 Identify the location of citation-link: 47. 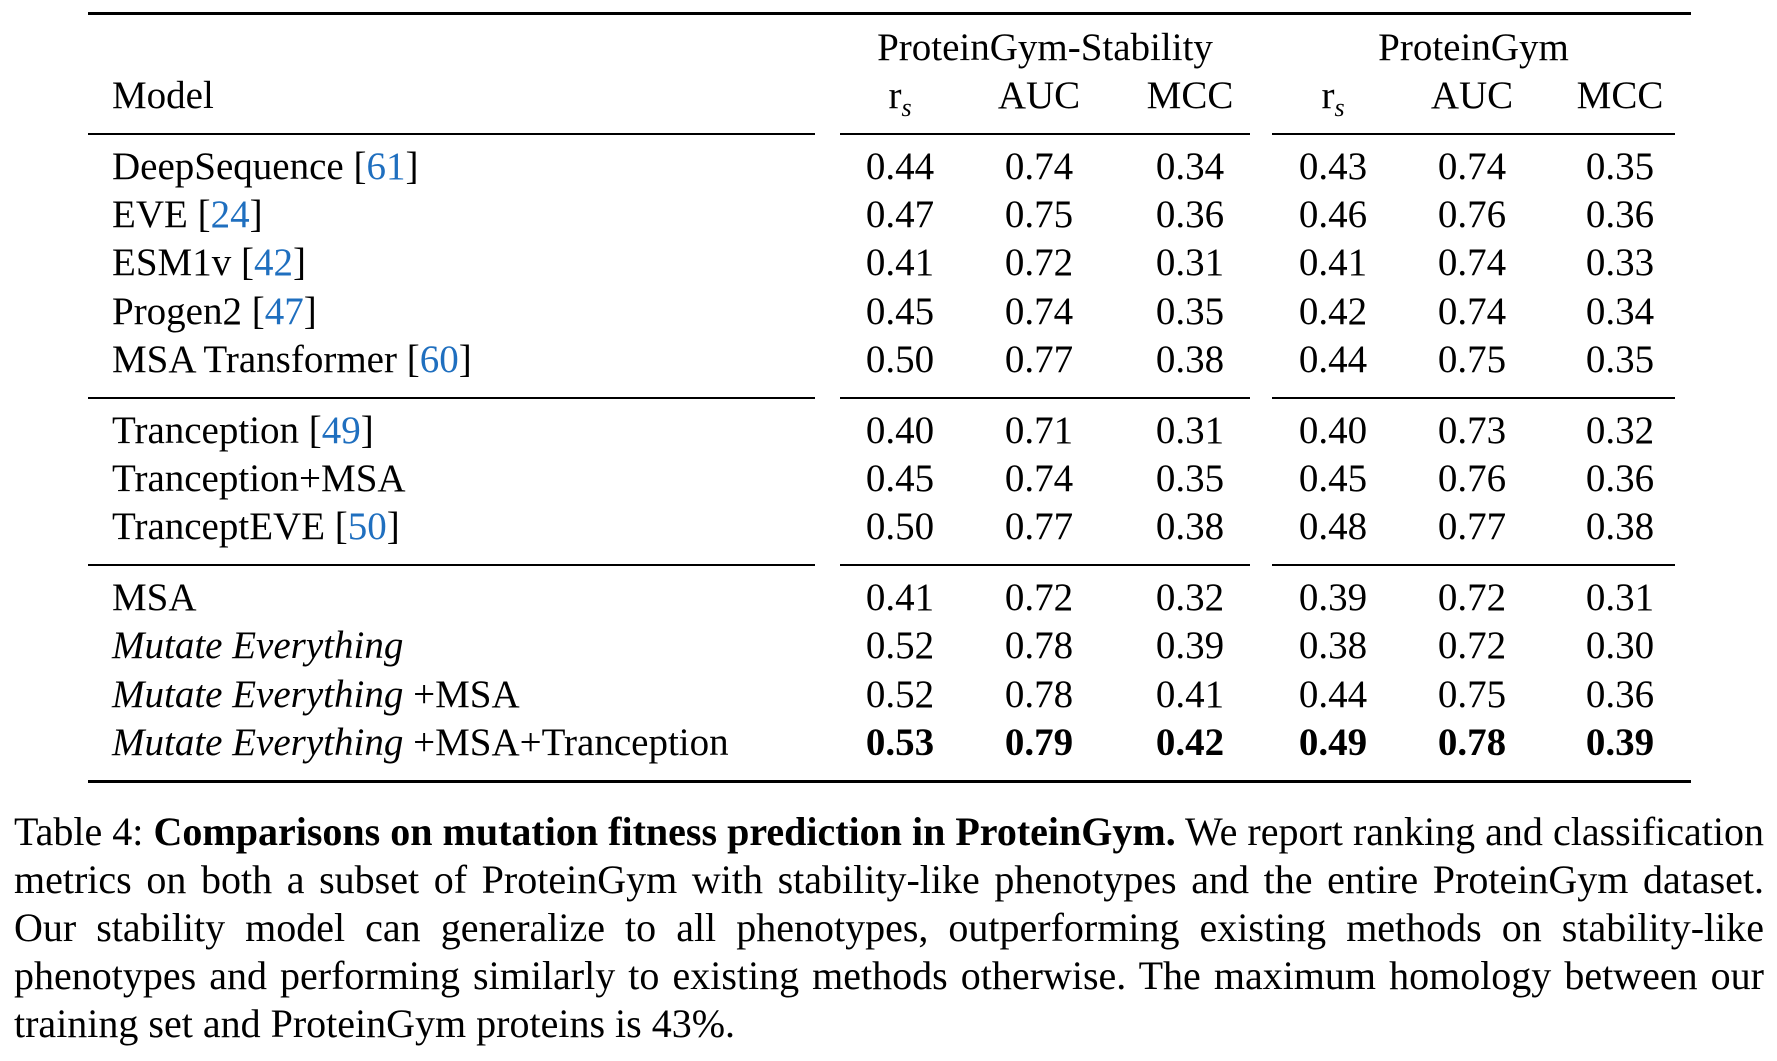
(284, 311).